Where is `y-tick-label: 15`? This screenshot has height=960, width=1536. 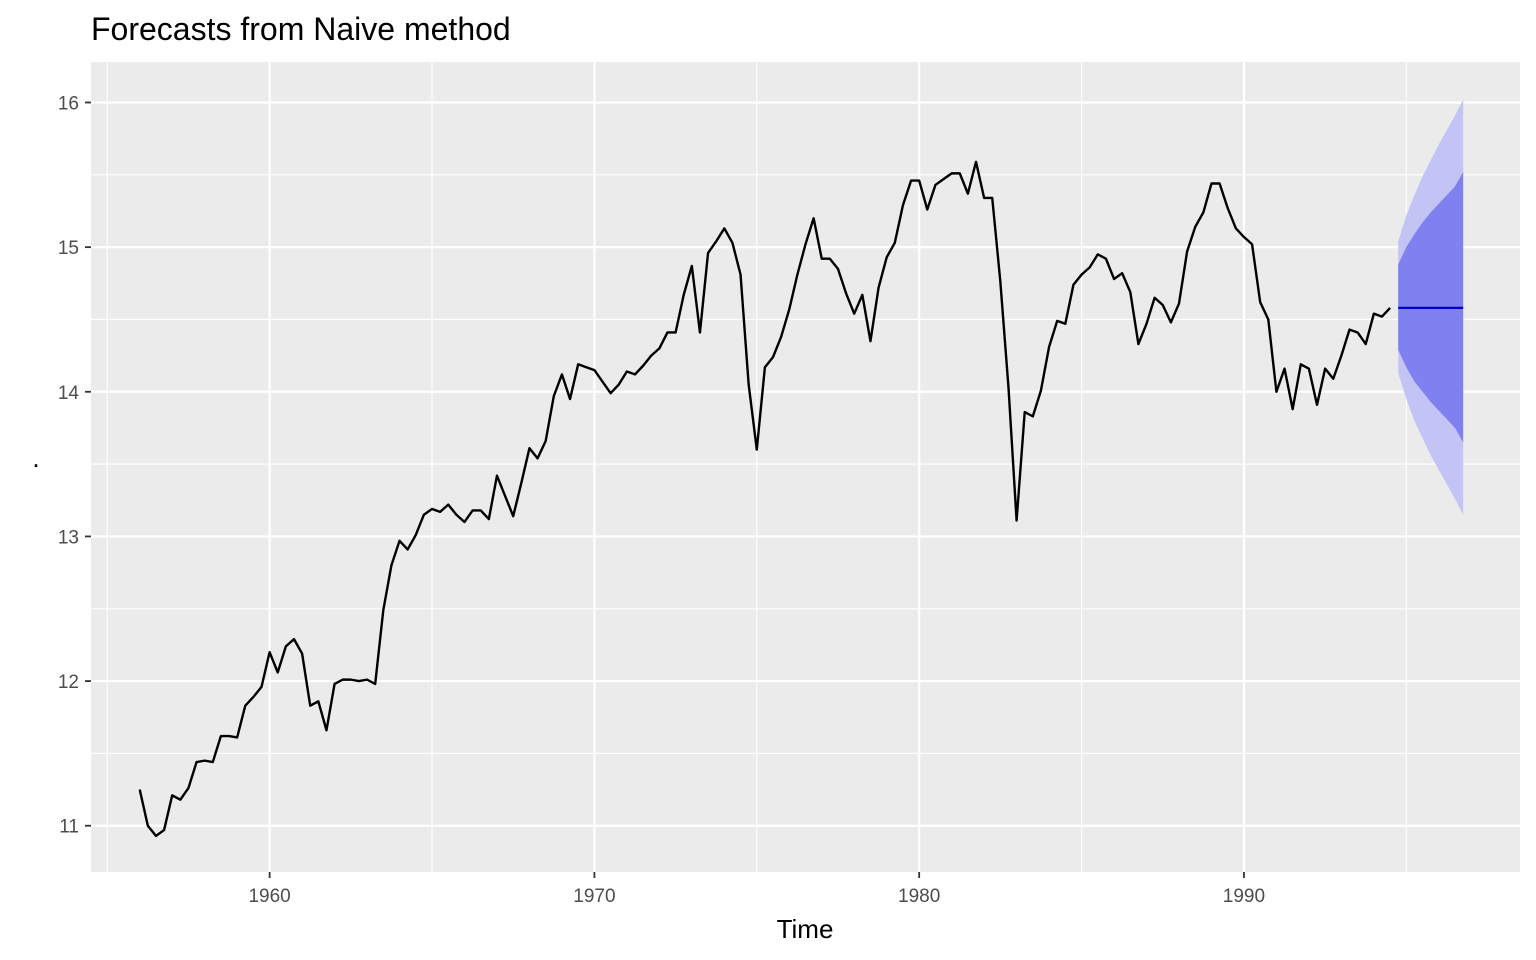
y-tick-label: 15 is located at coordinates (68, 248).